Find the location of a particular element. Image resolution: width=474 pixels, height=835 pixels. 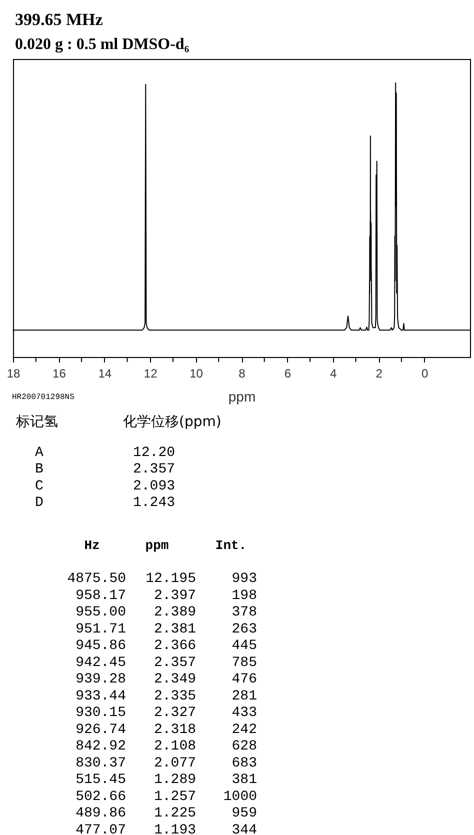

text: 942.45 is located at coordinates (101, 662).